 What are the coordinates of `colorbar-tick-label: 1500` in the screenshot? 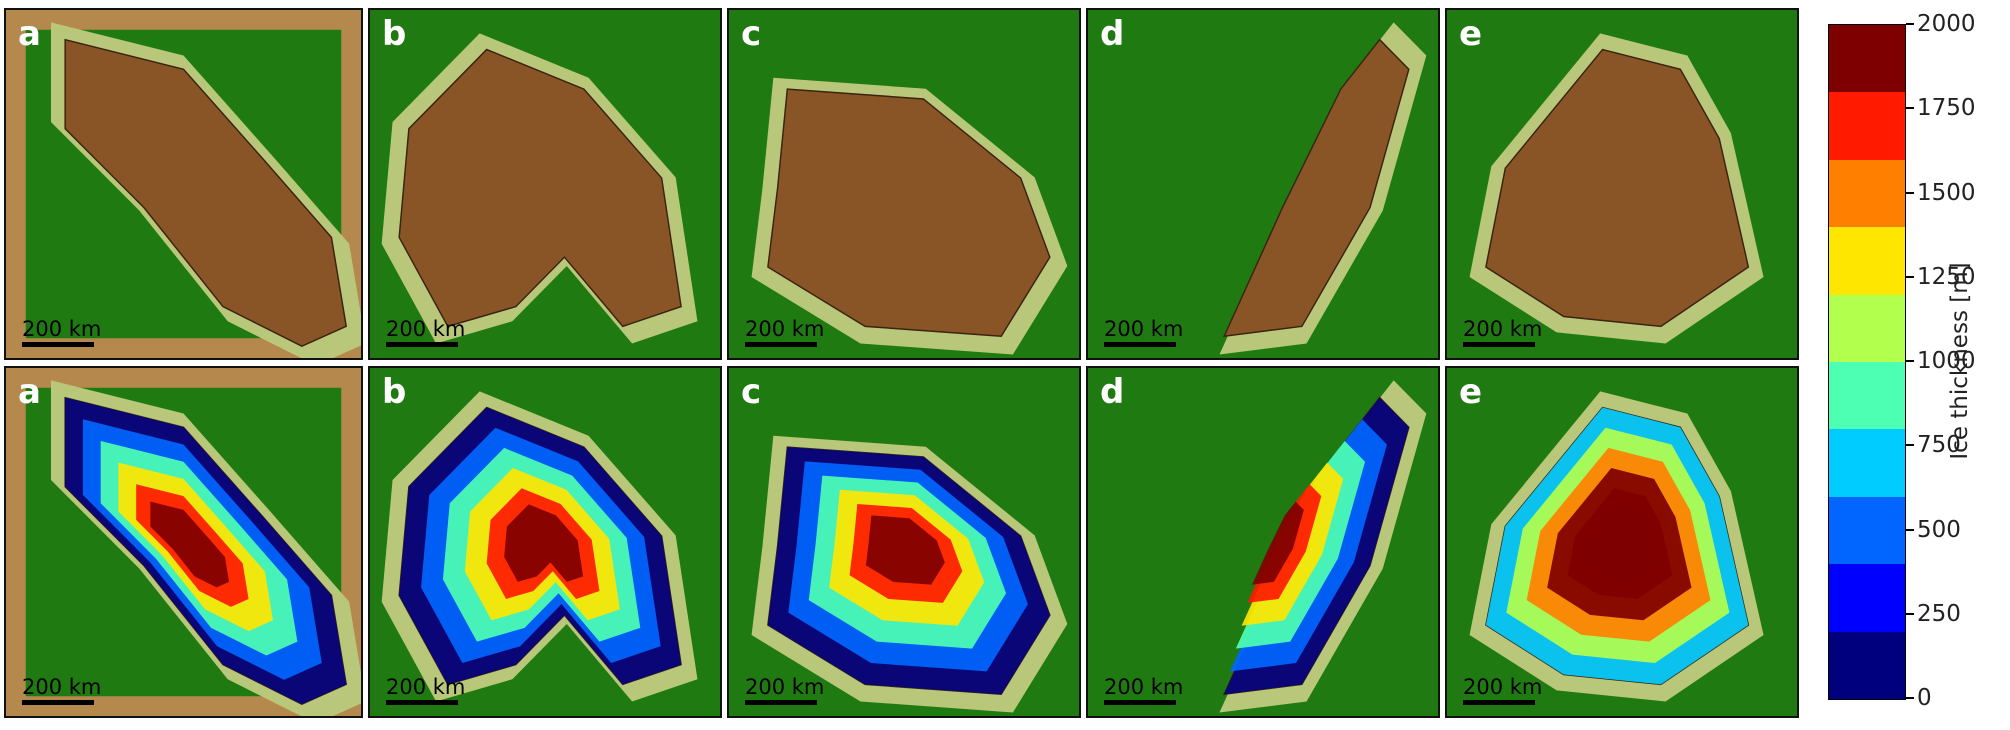 It's located at (1946, 192).